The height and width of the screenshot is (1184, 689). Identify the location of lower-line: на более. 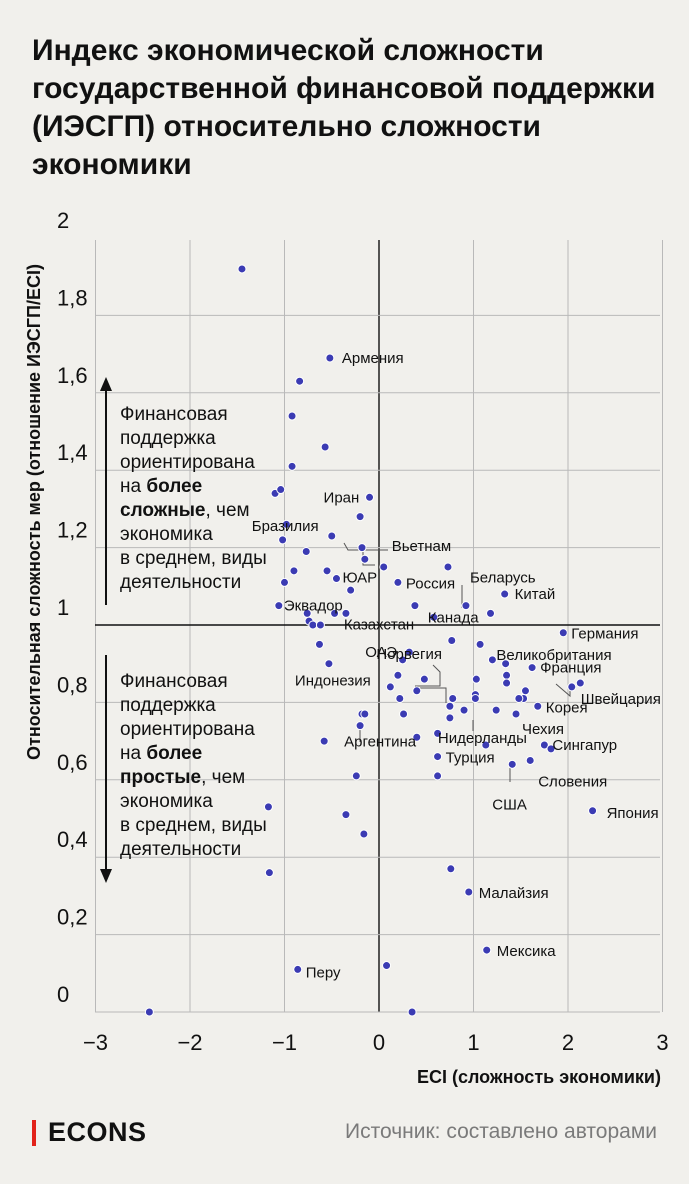
(161, 753).